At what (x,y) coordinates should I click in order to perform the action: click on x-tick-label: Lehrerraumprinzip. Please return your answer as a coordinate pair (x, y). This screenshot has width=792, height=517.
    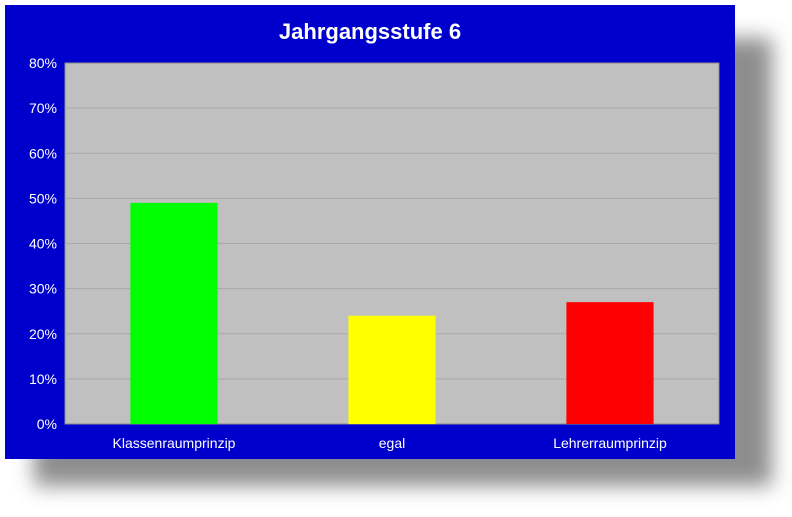
    Looking at the image, I should click on (610, 443).